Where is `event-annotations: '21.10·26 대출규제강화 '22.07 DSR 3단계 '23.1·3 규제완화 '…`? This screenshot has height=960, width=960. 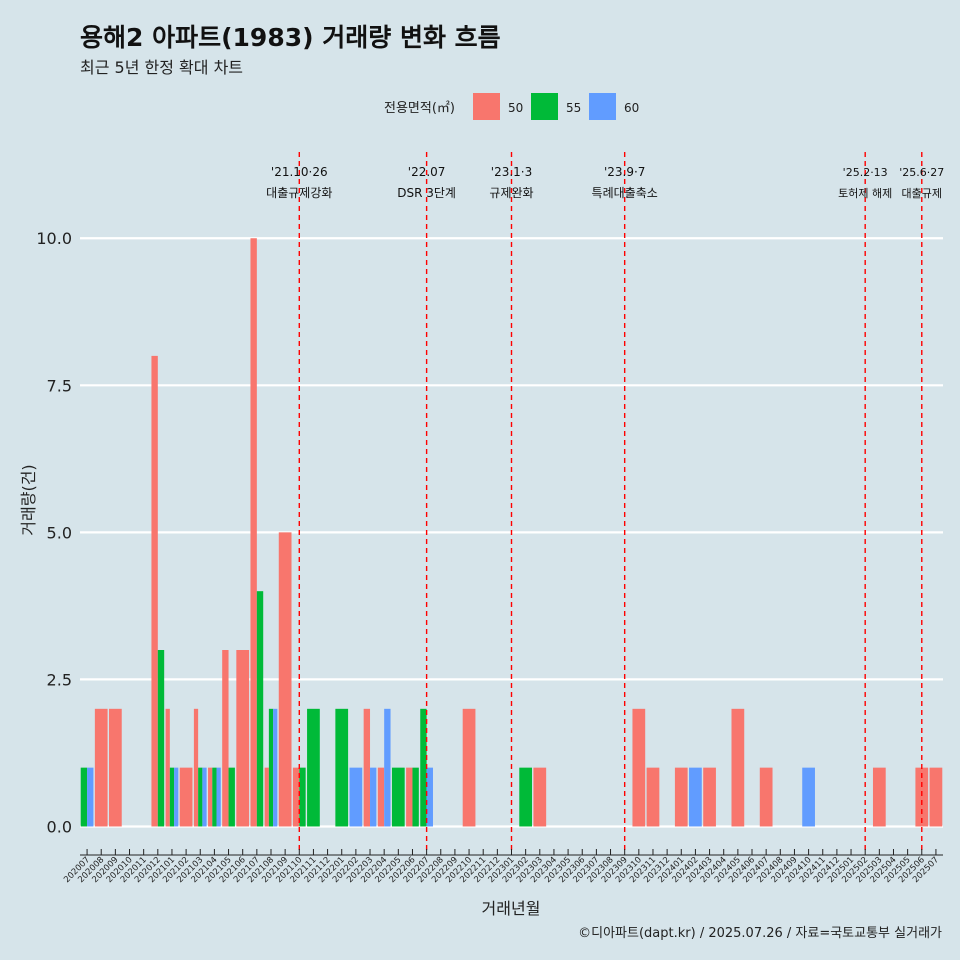 event-annotations: '21.10·26 대출규제강화 '22.07 DSR 3단계 '23.1·3 규제완화 '… is located at coordinates (605, 182).